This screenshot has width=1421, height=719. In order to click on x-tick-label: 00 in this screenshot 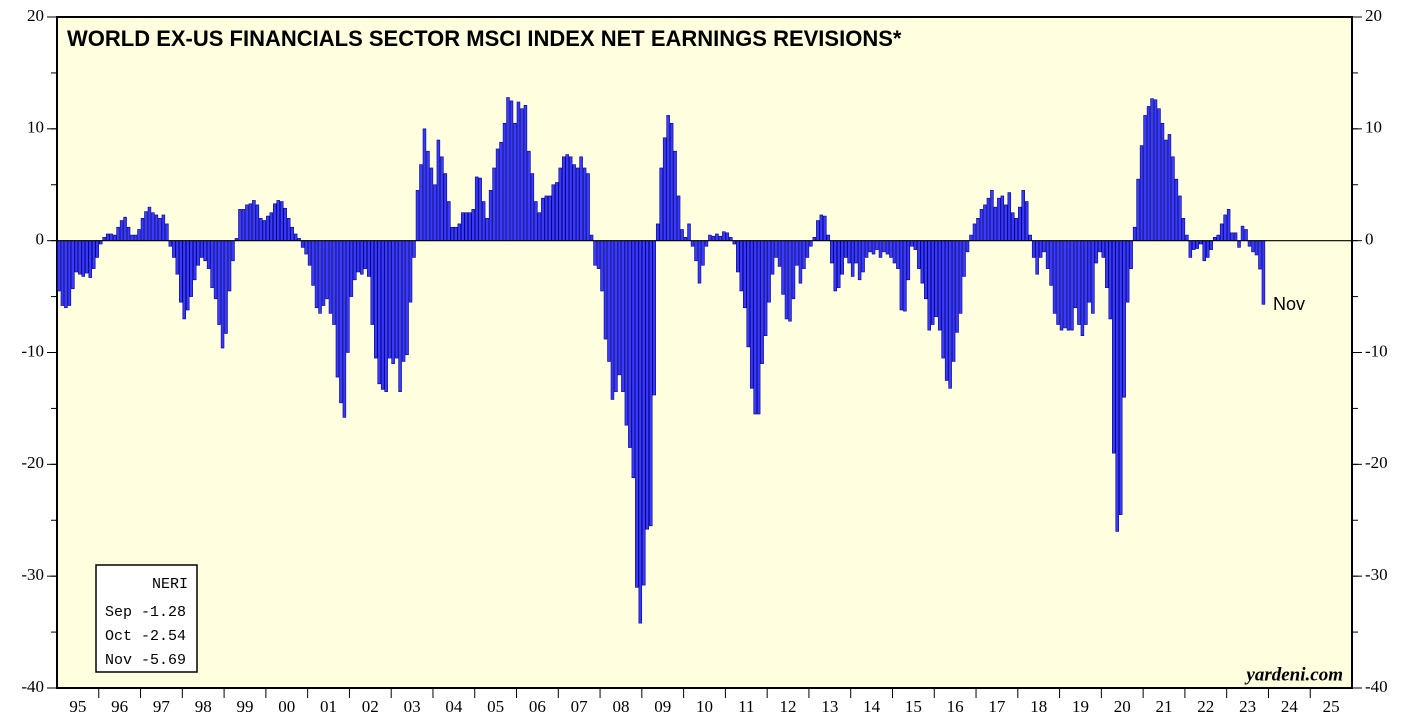, I will do `click(286, 706)`.